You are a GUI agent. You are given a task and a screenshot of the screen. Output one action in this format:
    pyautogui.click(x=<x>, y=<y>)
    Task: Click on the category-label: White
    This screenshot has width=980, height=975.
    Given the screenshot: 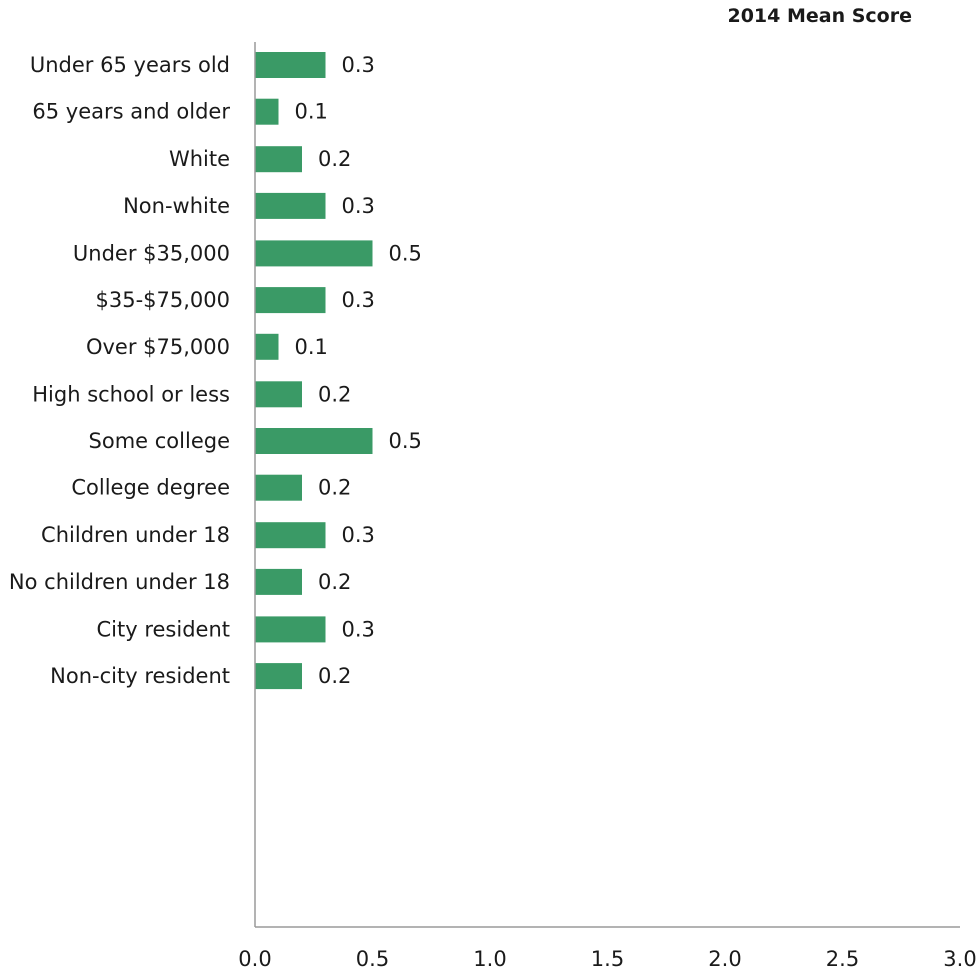 What is the action you would take?
    pyautogui.click(x=199, y=159)
    